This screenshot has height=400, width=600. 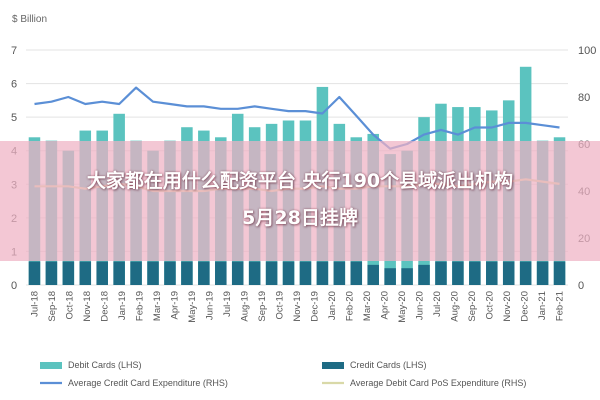 What do you see at coordinates (192, 307) in the screenshot?
I see `x-tick-label: May-19` at bounding box center [192, 307].